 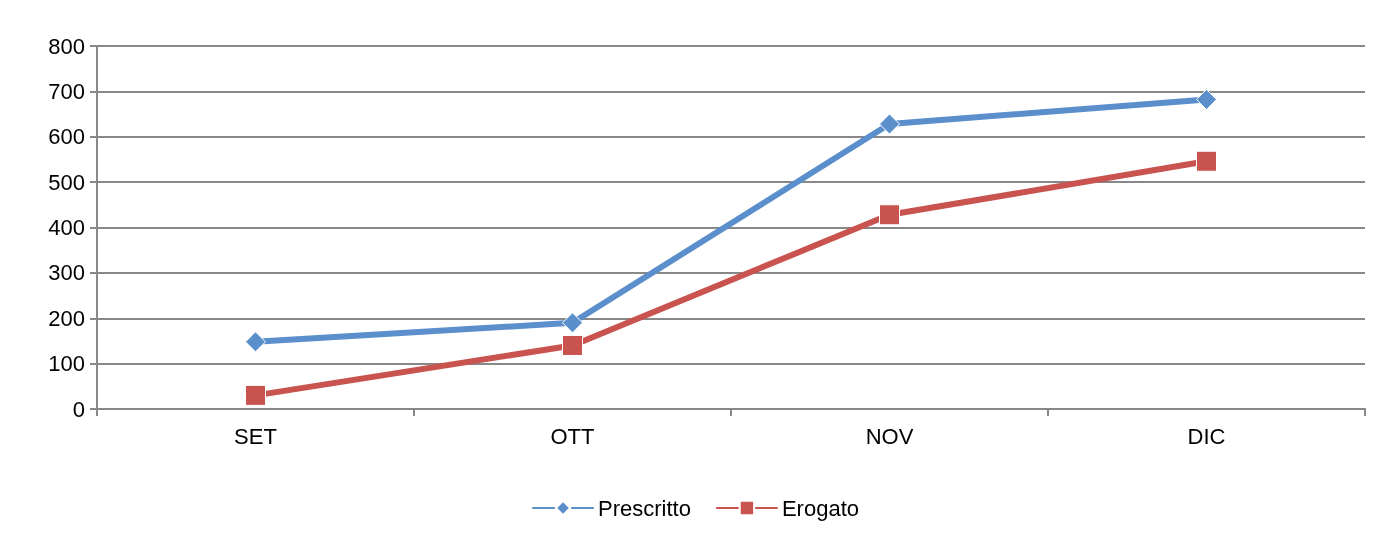 I want to click on y-tick-label: 500, so click(x=66, y=182).